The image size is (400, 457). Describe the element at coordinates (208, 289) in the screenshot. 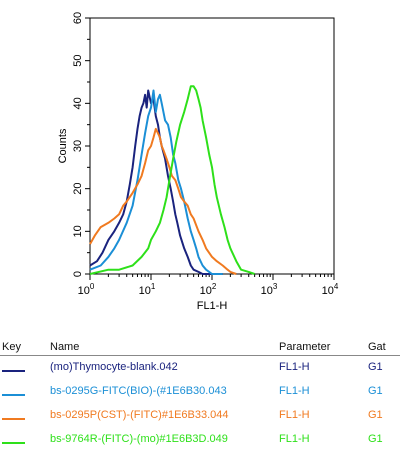

I see `x-tick-label: 10²` at that location.